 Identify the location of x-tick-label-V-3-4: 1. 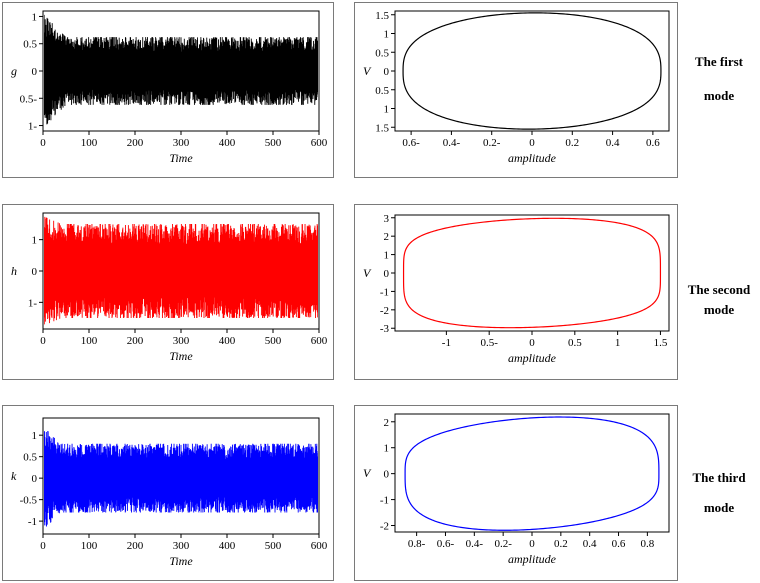
(618, 343).